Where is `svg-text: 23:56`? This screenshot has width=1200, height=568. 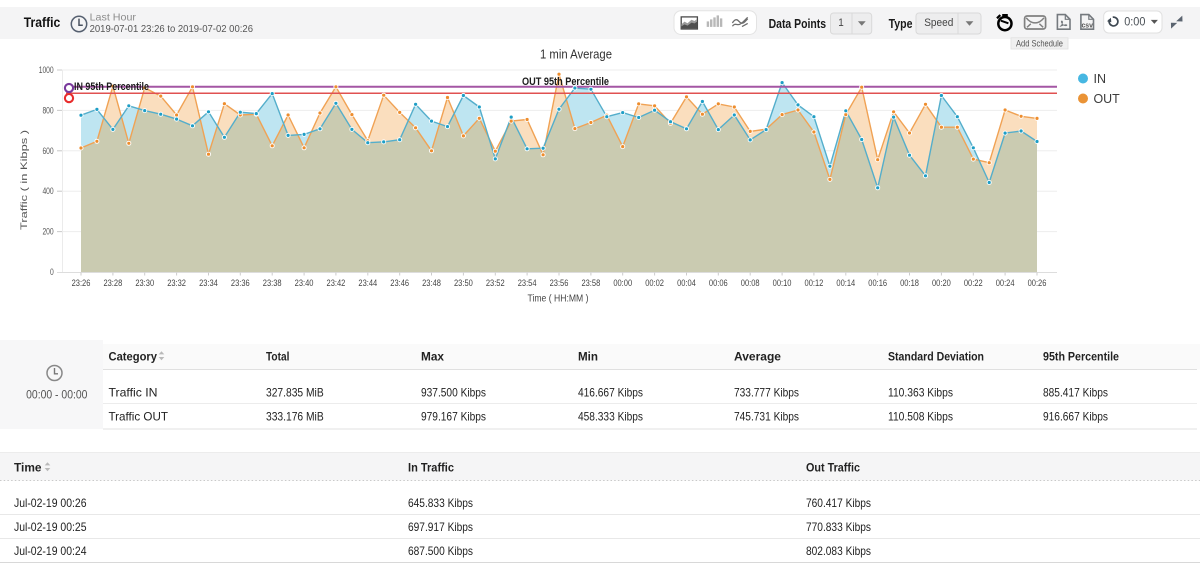
svg-text: 23:56 is located at coordinates (559, 283).